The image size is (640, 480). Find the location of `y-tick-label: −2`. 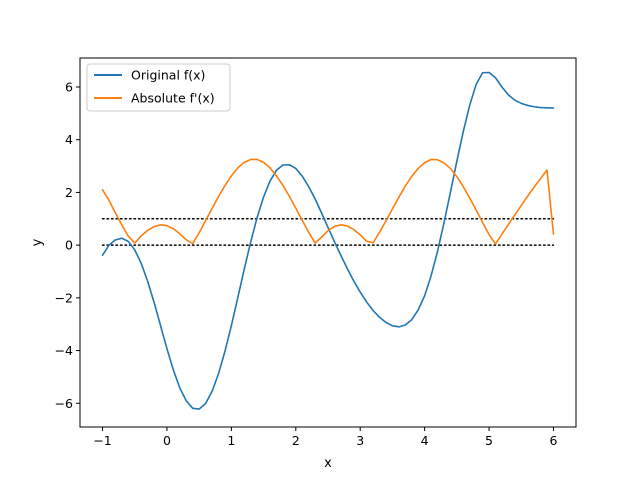

y-tick-label: −2 is located at coordinates (64, 297).